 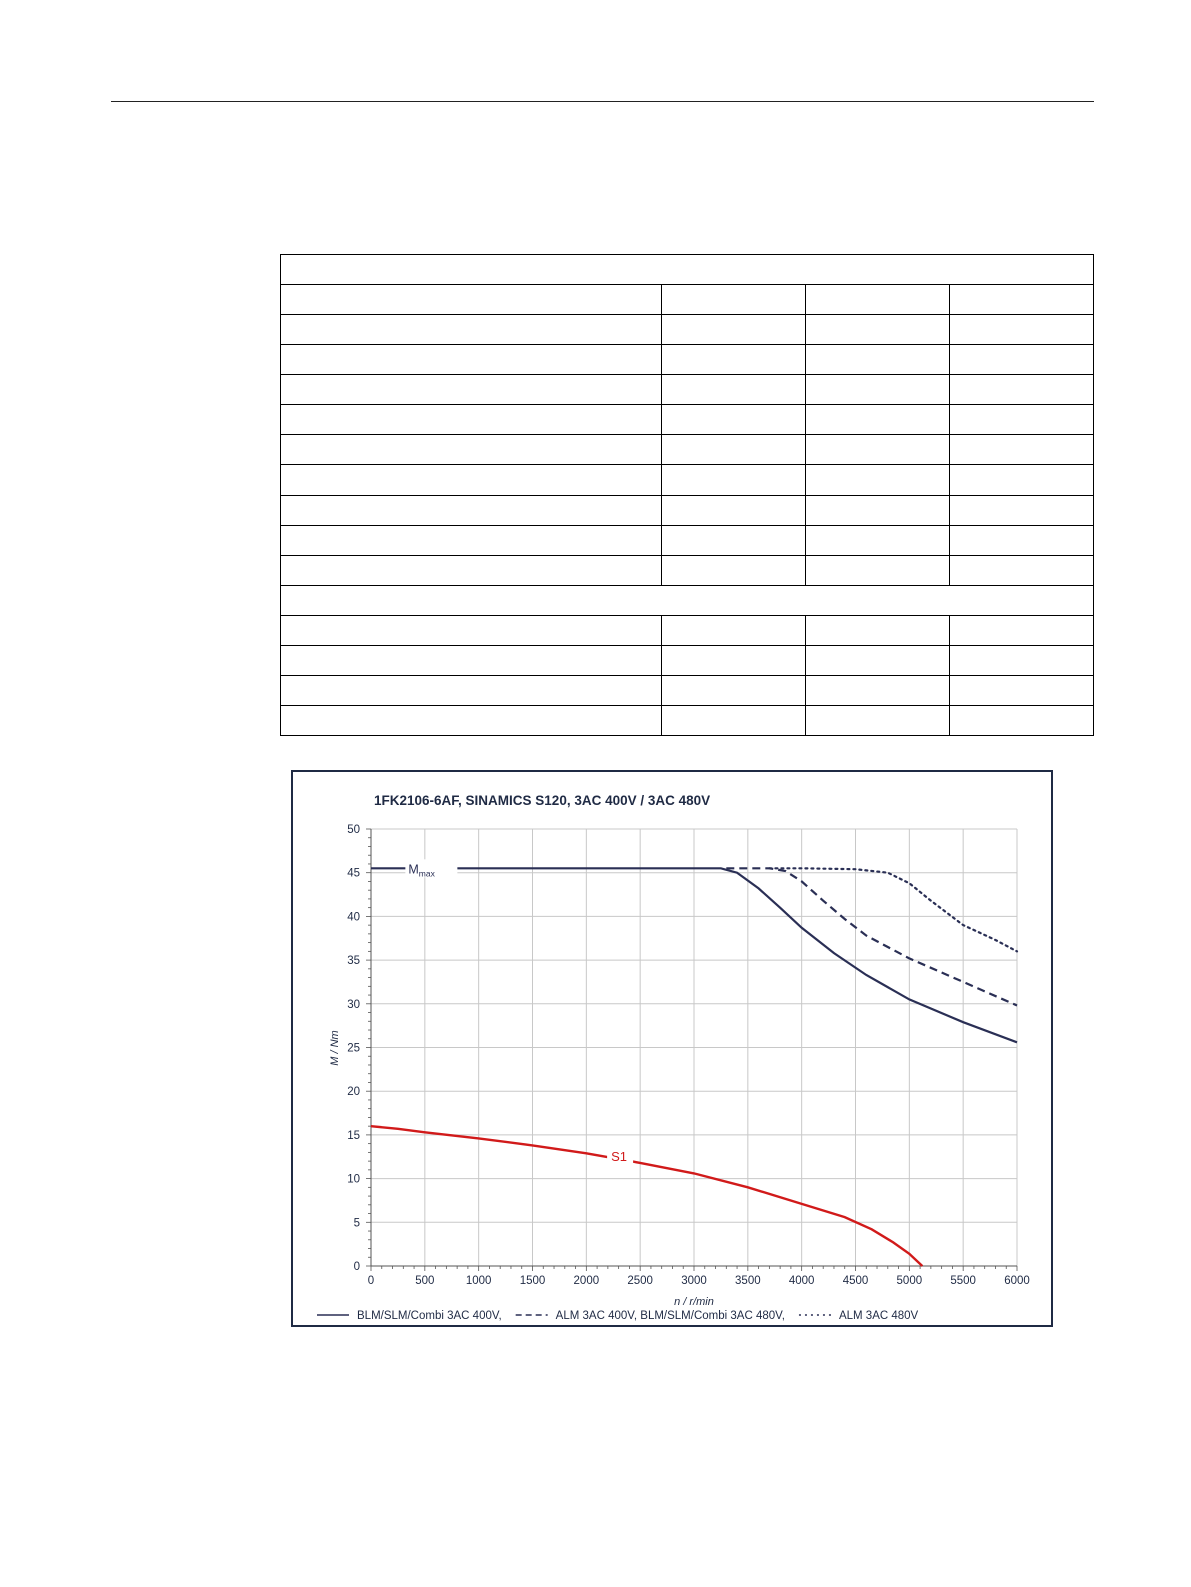 What do you see at coordinates (353, 917) in the screenshot?
I see `y-tick-label: 40` at bounding box center [353, 917].